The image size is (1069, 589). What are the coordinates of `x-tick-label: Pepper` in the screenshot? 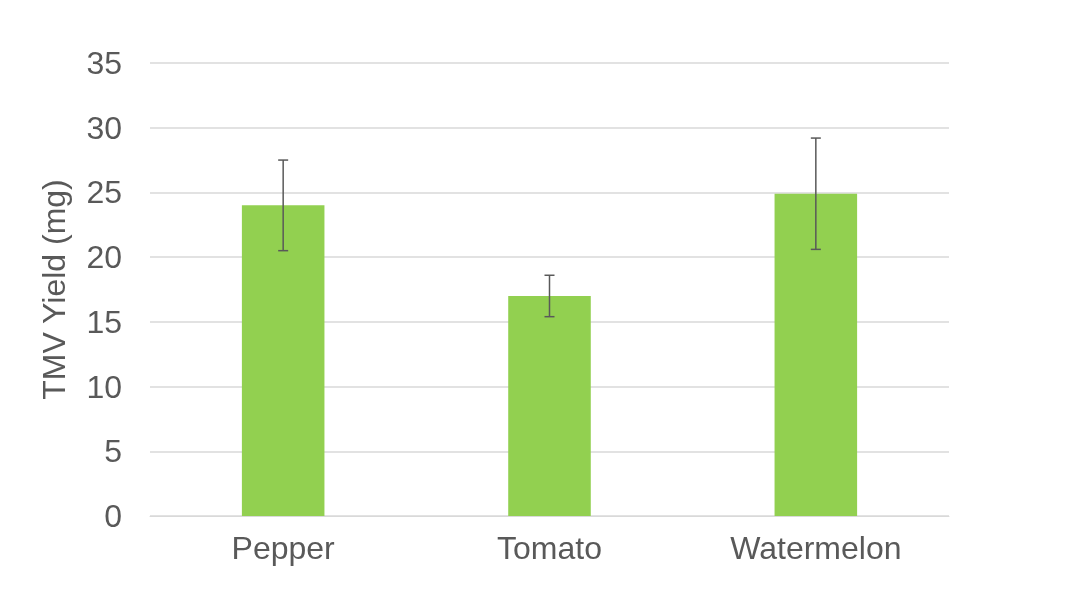 It's located at (283, 548).